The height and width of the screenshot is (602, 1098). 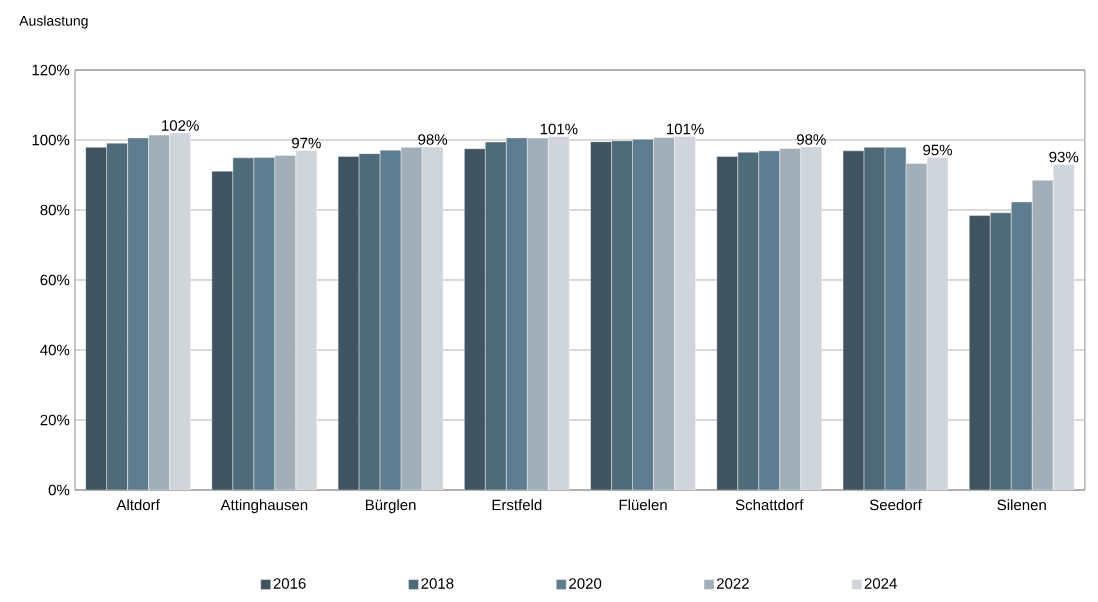 What do you see at coordinates (1021, 505) in the screenshot?
I see `x-tick-label: Silenen` at bounding box center [1021, 505].